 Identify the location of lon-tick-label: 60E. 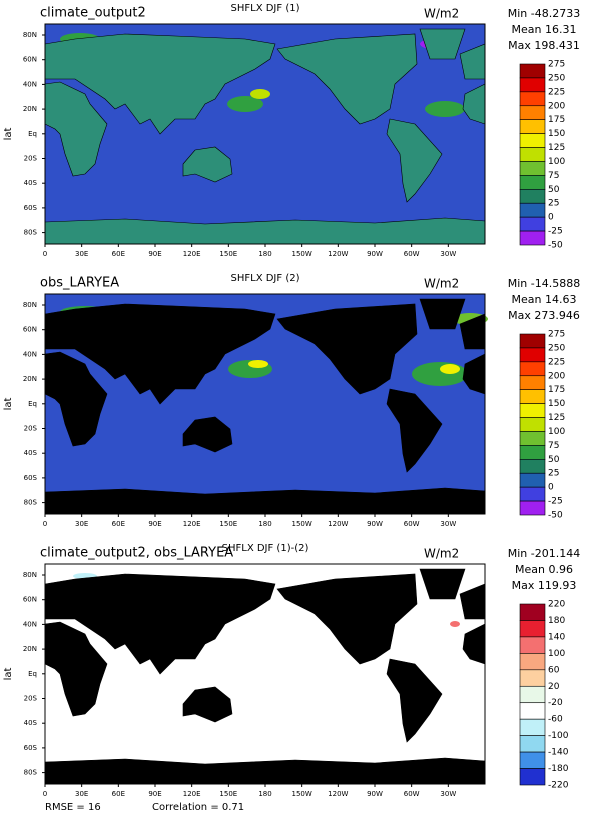
(118, 254).